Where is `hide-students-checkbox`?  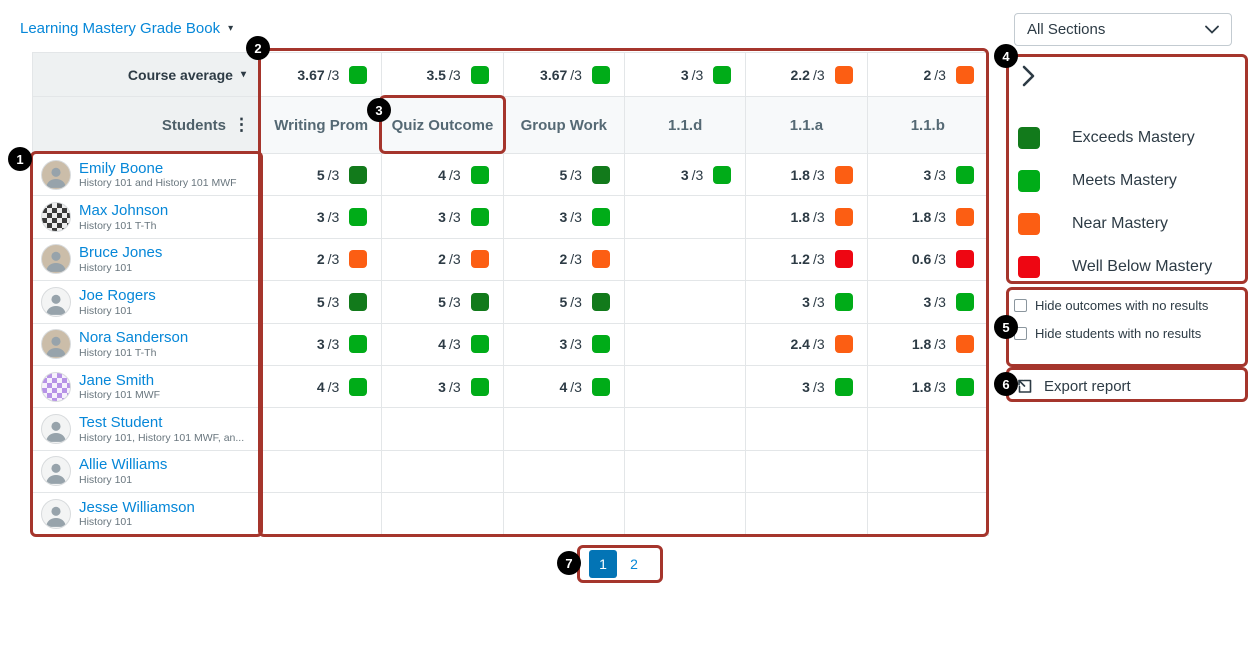
hide-students-checkbox is located at coordinates (1020, 333).